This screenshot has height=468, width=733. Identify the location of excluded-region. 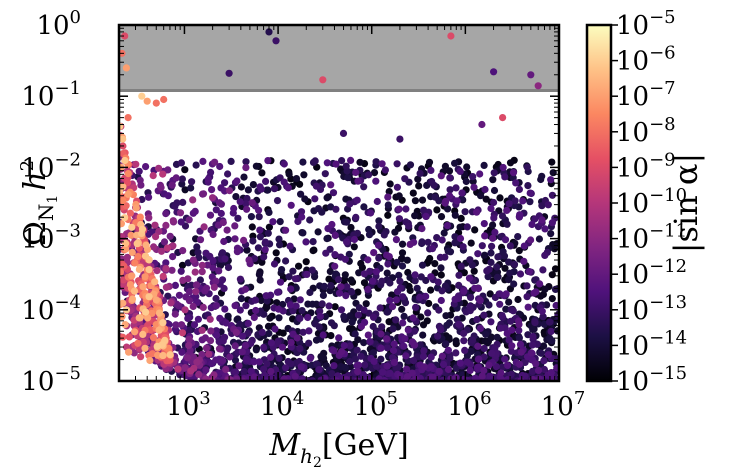
(339, 59).